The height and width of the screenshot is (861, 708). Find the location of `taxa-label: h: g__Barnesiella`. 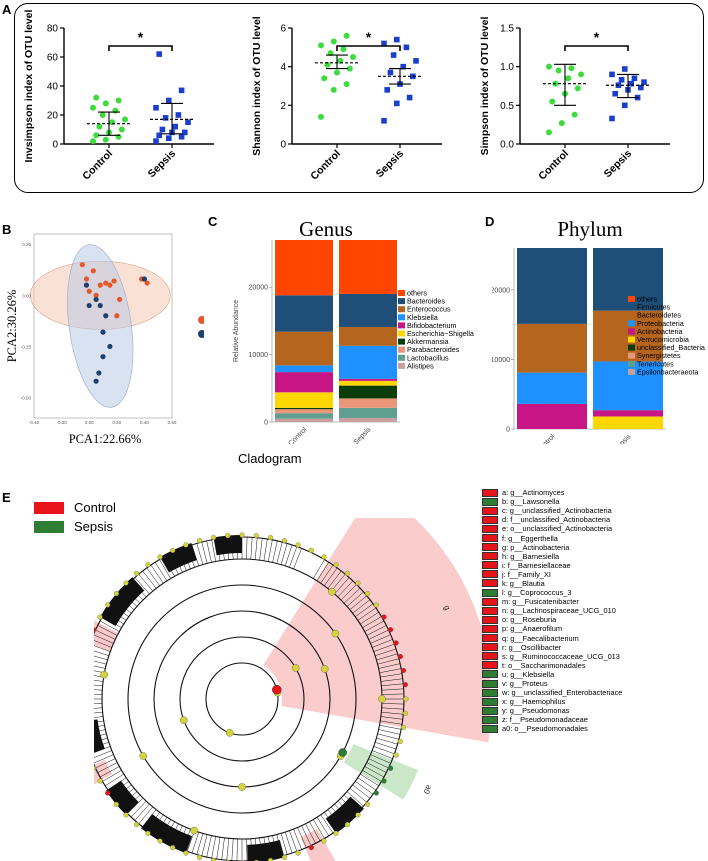

taxa-label: h: g__Barnesiella is located at coordinates (531, 556).